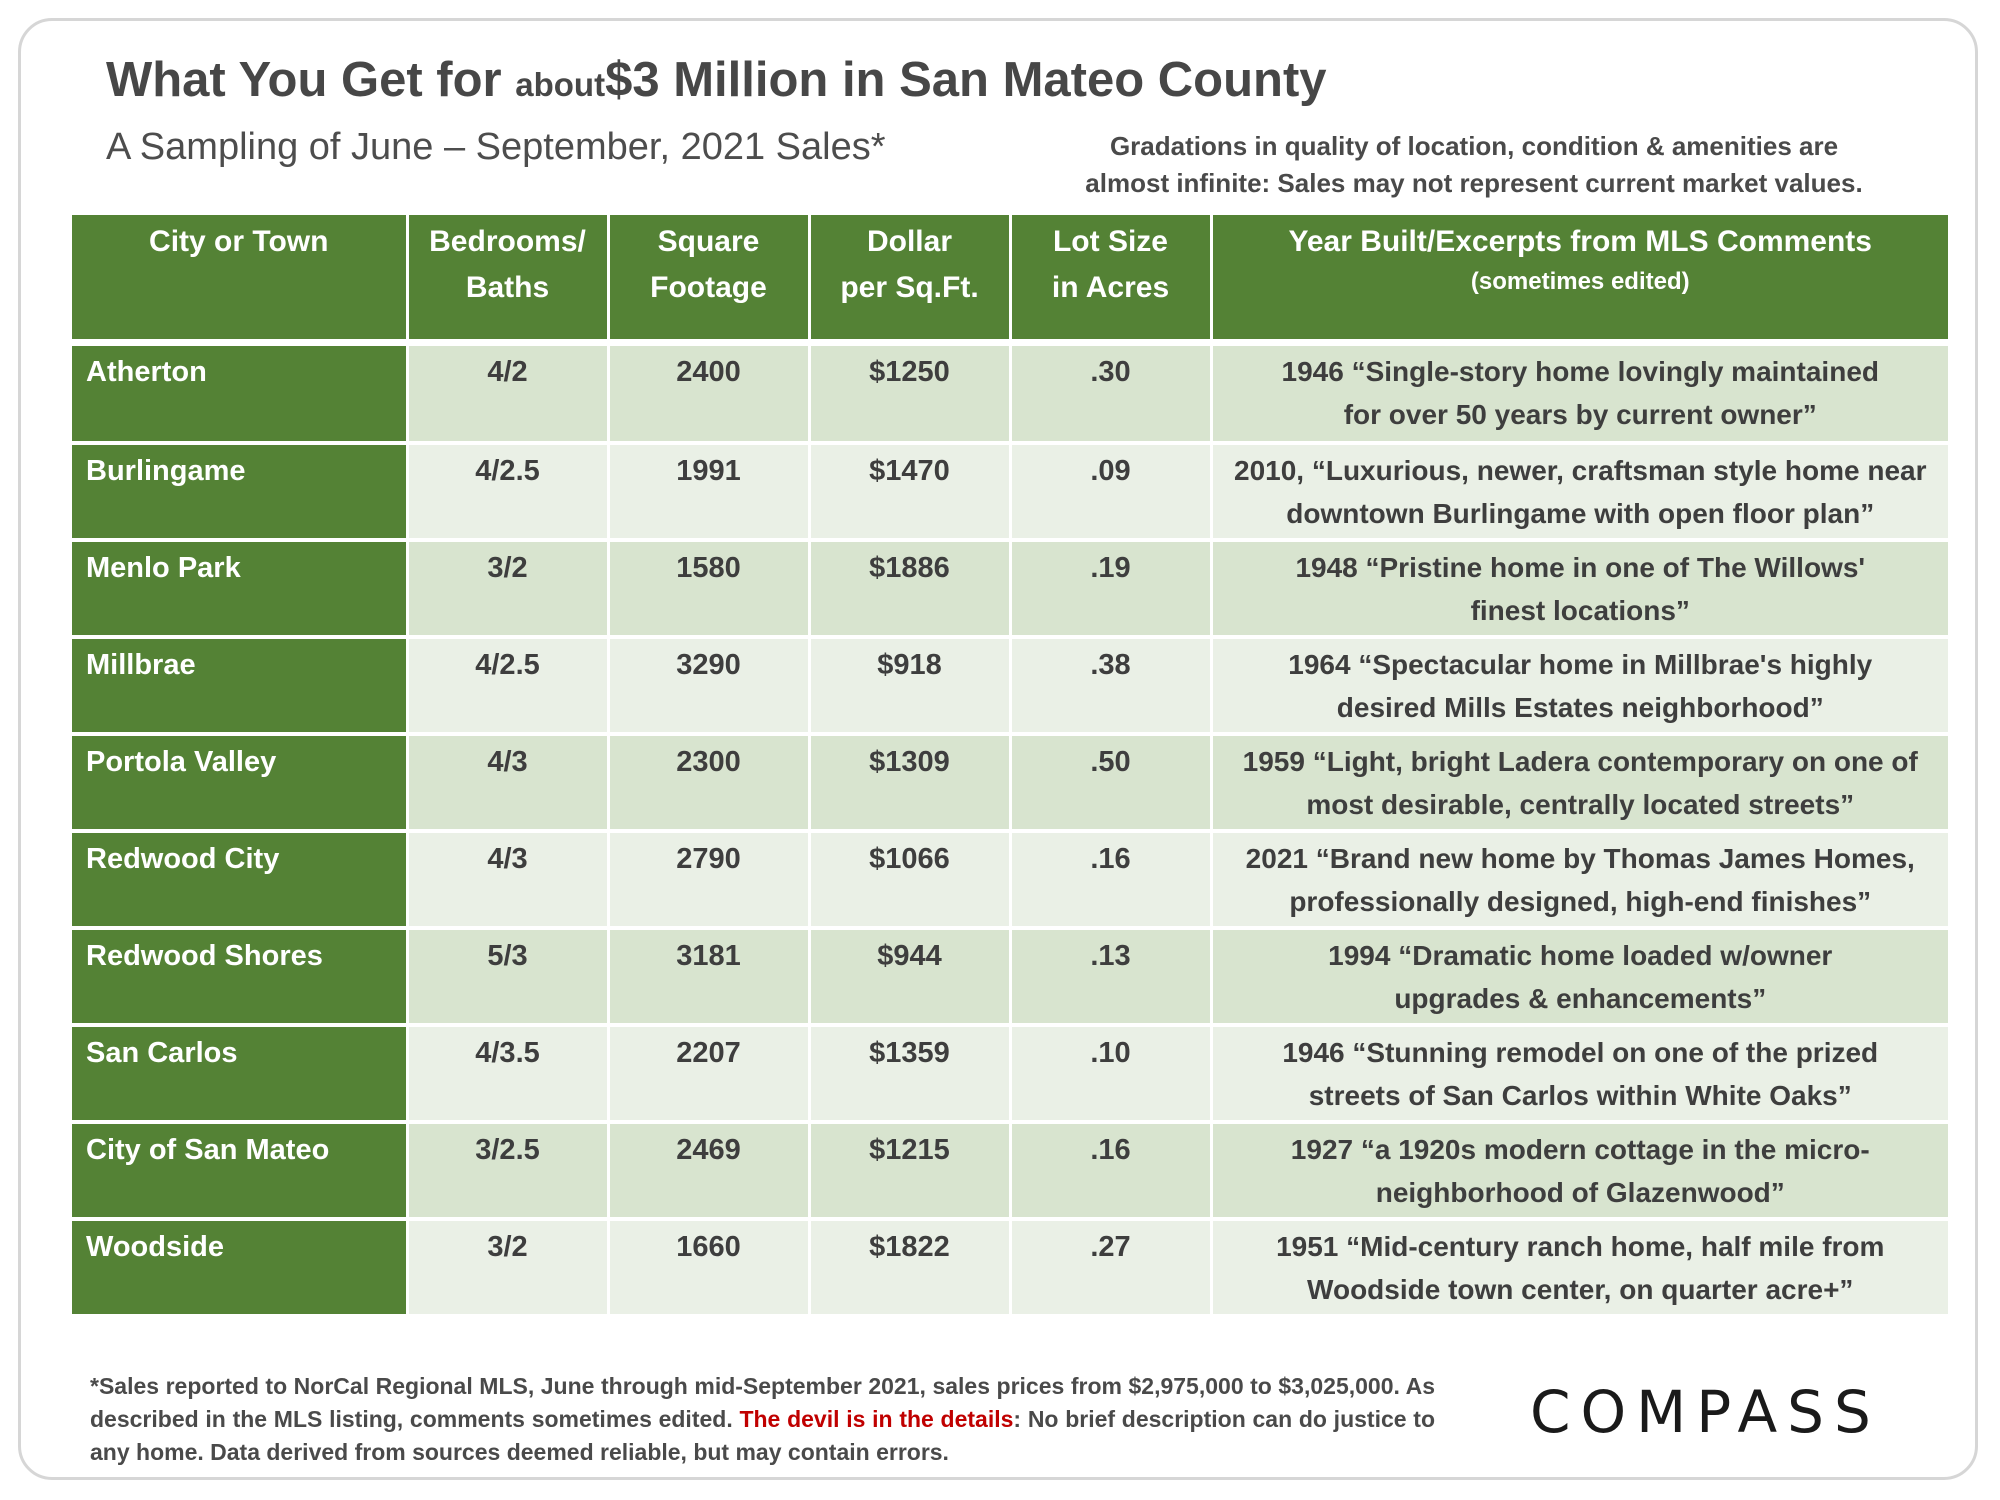  Describe the element at coordinates (910, 277) in the screenshot. I see `header-dollar-per-sqft: Dollar per Sq.Ft.` at that location.